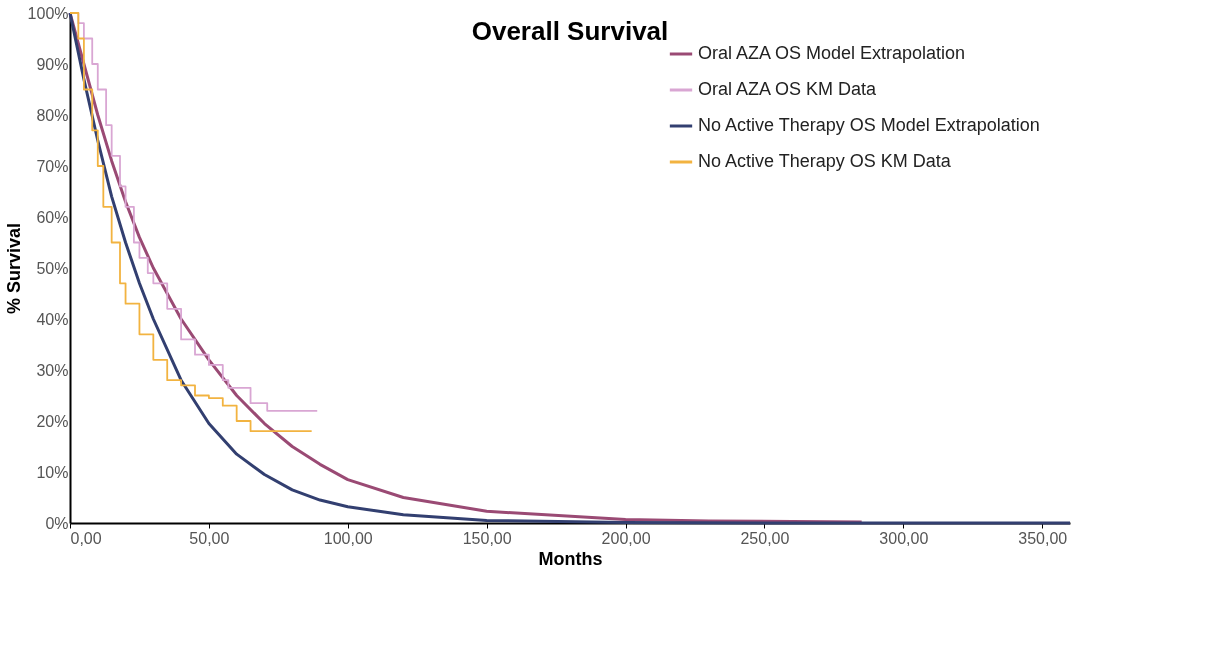 Image resolution: width=1206 pixels, height=650 pixels. I want to click on y-axis-title: % Survival, so click(13, 268).